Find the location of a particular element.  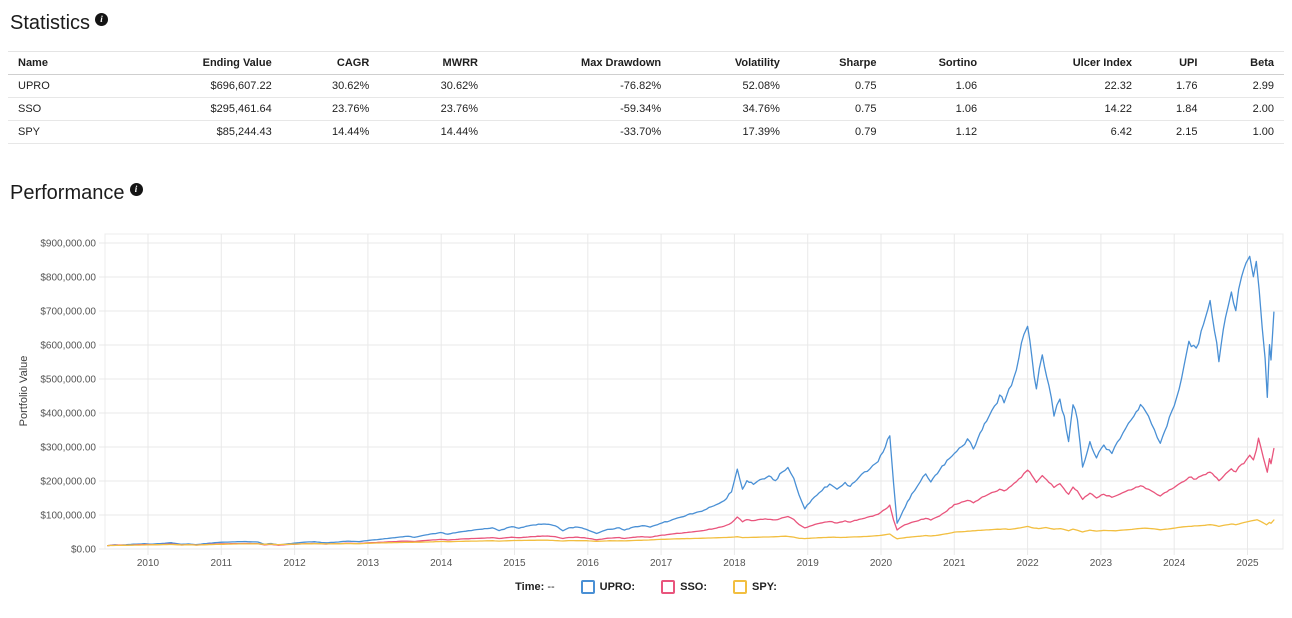

statistics-info-icon: i is located at coordinates (102, 19).